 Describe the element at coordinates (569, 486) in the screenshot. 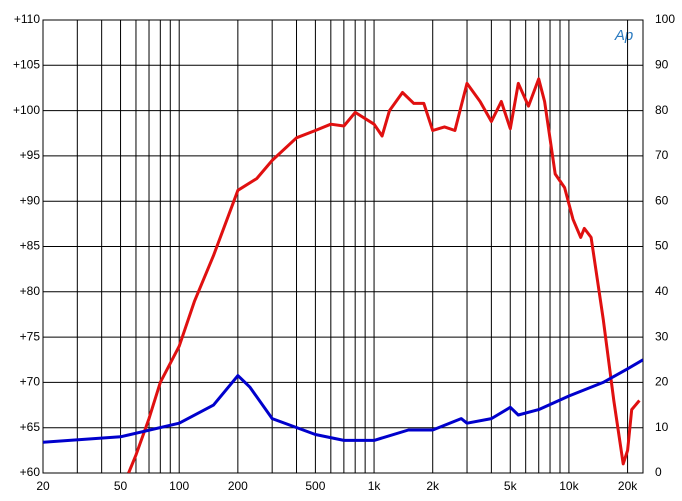

I see `x-tick-label: 10k` at that location.